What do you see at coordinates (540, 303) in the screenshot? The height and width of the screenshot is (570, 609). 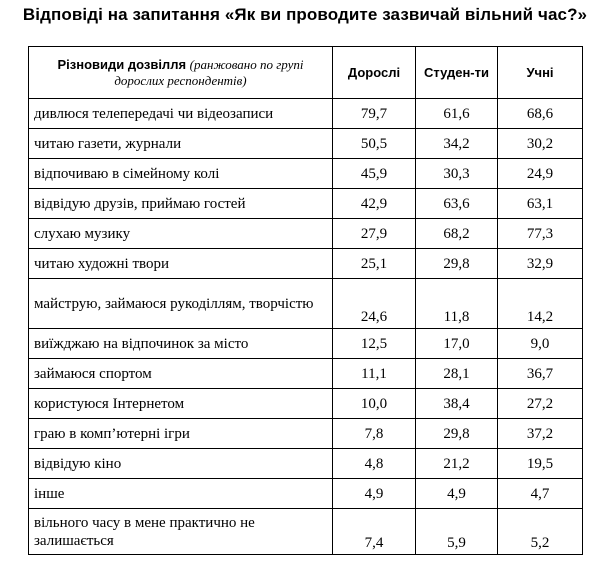 I see `pupils-value: 14,2` at bounding box center [540, 303].